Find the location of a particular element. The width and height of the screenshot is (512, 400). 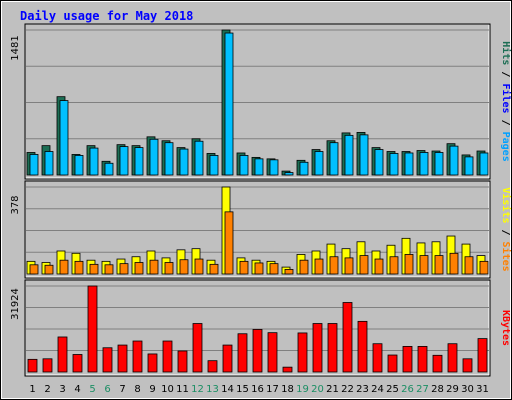

legend-item: Pages is located at coordinates (505, 144).